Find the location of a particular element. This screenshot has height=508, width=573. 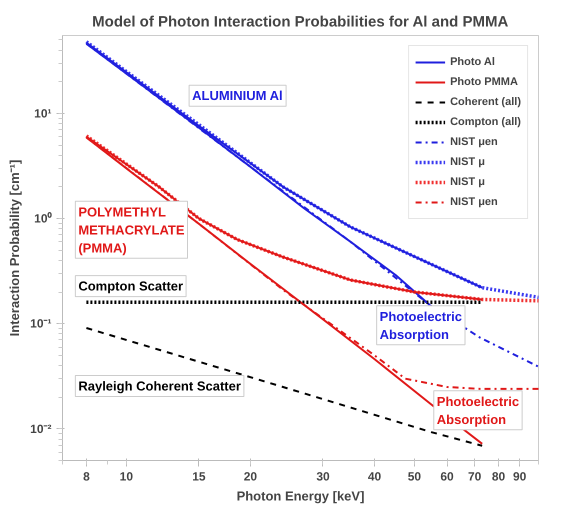

y-tick-label: 10⁰ is located at coordinates (43, 219).